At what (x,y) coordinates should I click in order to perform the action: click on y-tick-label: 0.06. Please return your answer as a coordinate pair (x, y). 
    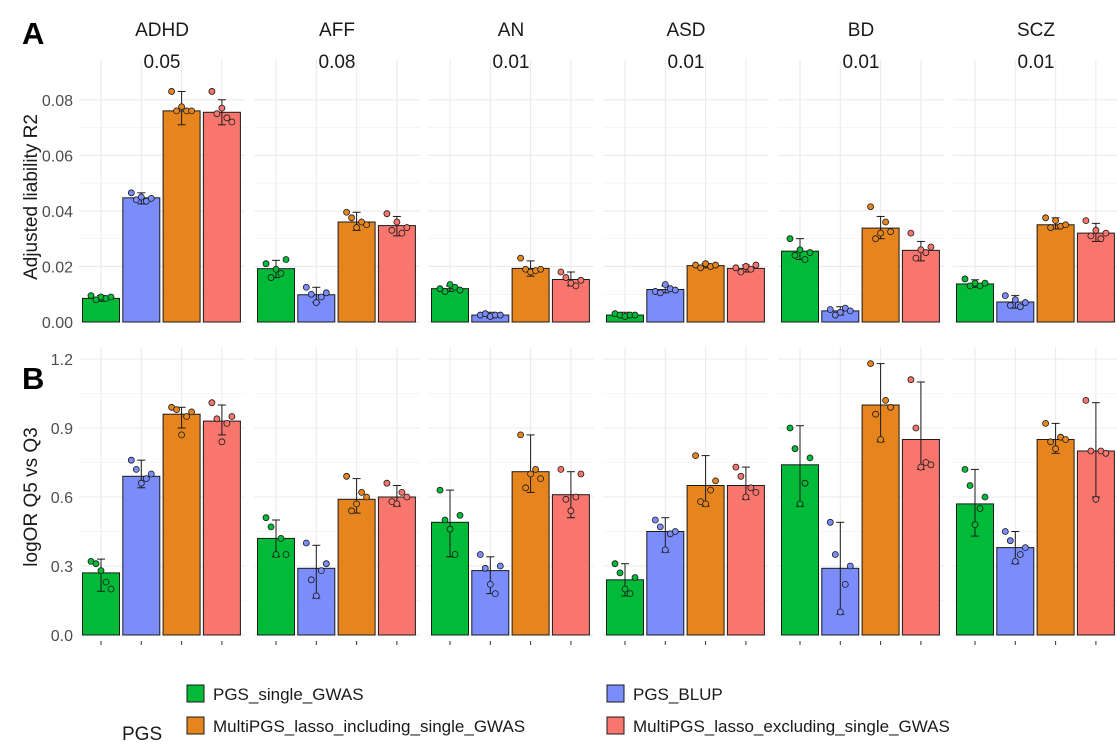
    Looking at the image, I should click on (57, 156).